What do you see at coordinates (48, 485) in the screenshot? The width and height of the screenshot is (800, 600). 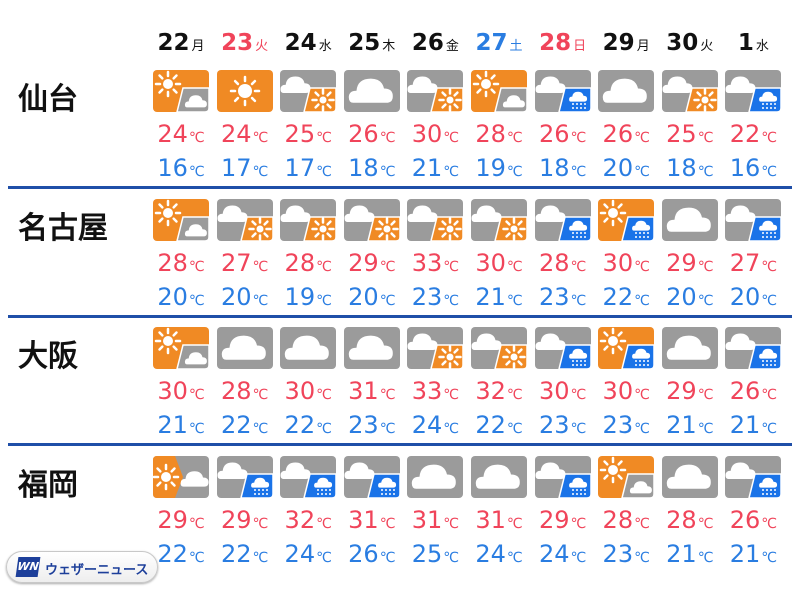 I see `city-name: 福岡` at bounding box center [48, 485].